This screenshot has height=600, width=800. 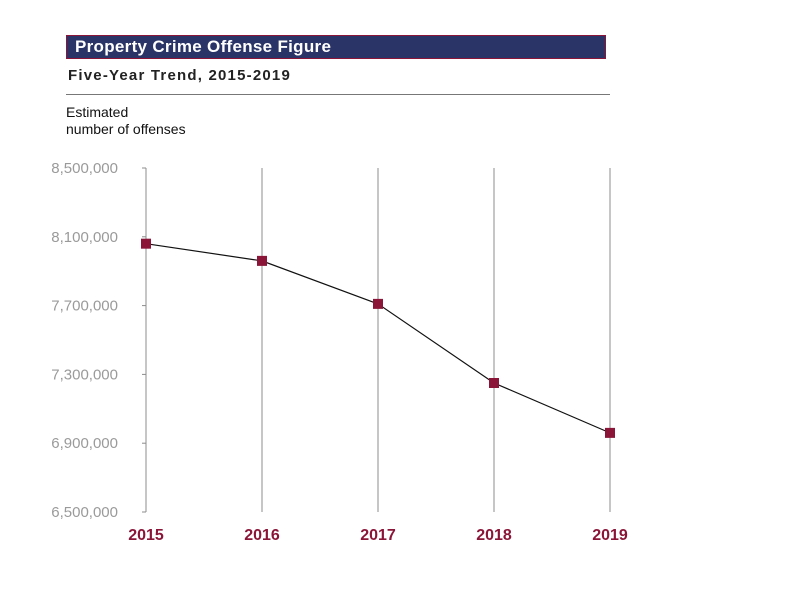 I want to click on y-tick-label: 8,500,000, so click(x=84, y=168).